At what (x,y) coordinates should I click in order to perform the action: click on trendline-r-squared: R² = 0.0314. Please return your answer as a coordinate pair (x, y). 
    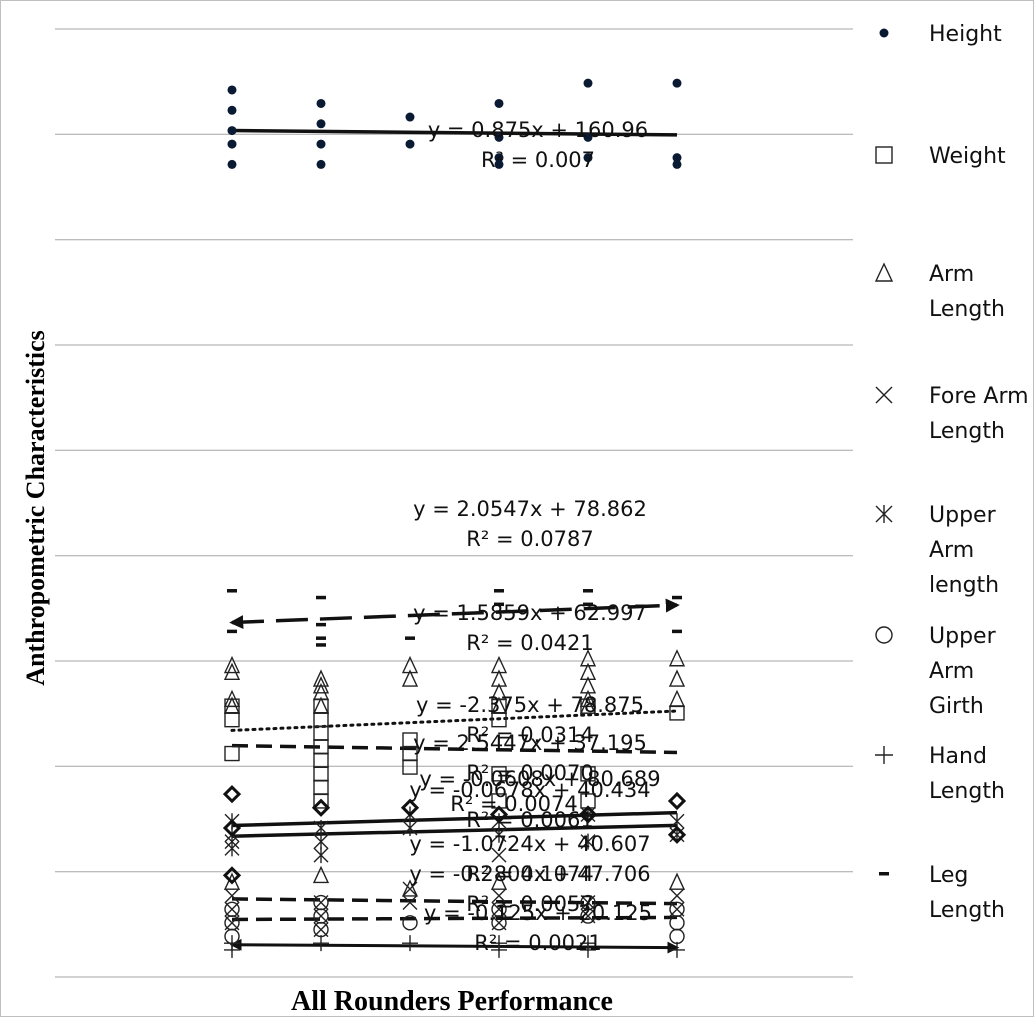
    Looking at the image, I should click on (529, 735).